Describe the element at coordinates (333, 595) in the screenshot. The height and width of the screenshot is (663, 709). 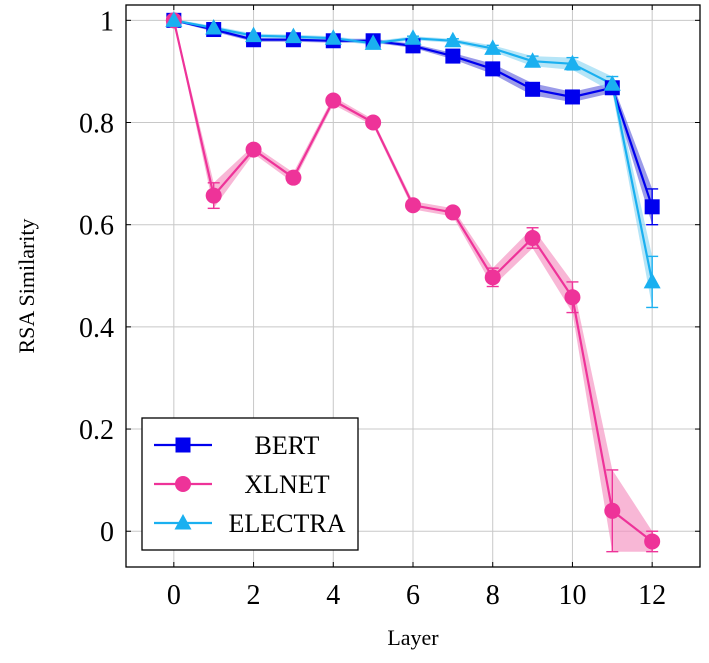
I see `x-tick-label: 4` at that location.